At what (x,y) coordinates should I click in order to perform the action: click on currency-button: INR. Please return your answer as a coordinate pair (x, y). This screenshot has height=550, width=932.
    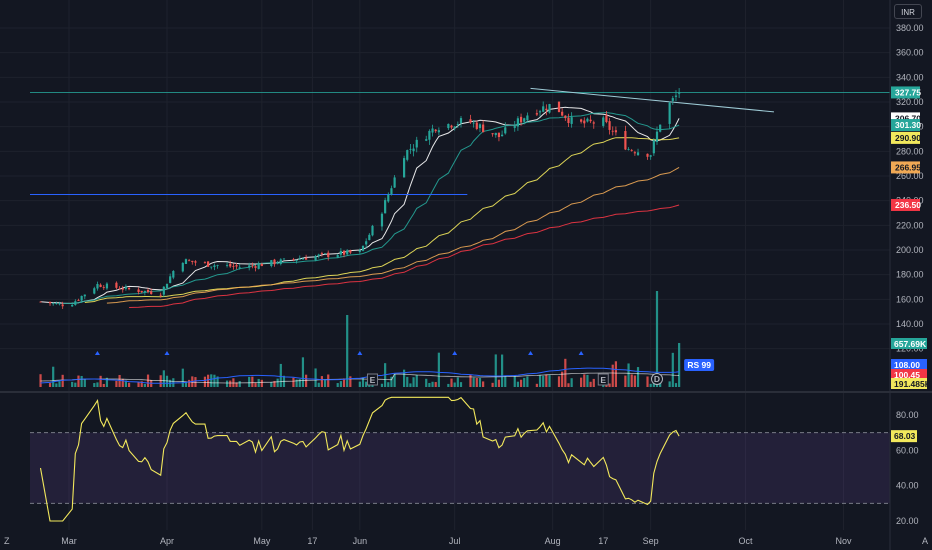
    Looking at the image, I should click on (908, 11).